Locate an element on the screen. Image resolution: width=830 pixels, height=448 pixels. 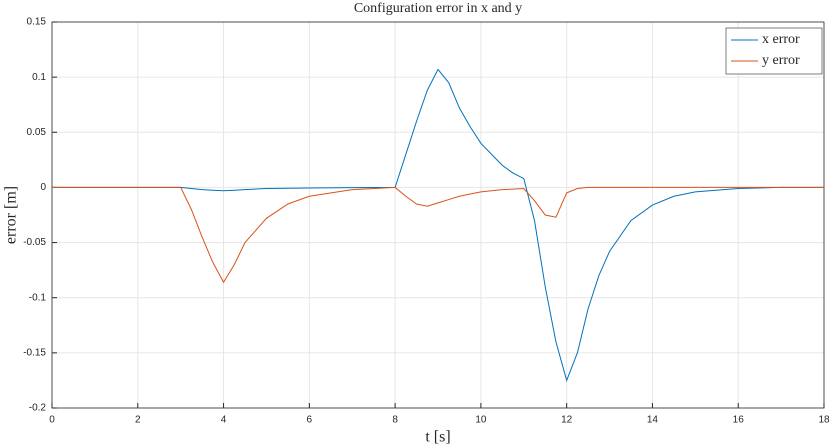
legend-label: x error is located at coordinates (781, 39).